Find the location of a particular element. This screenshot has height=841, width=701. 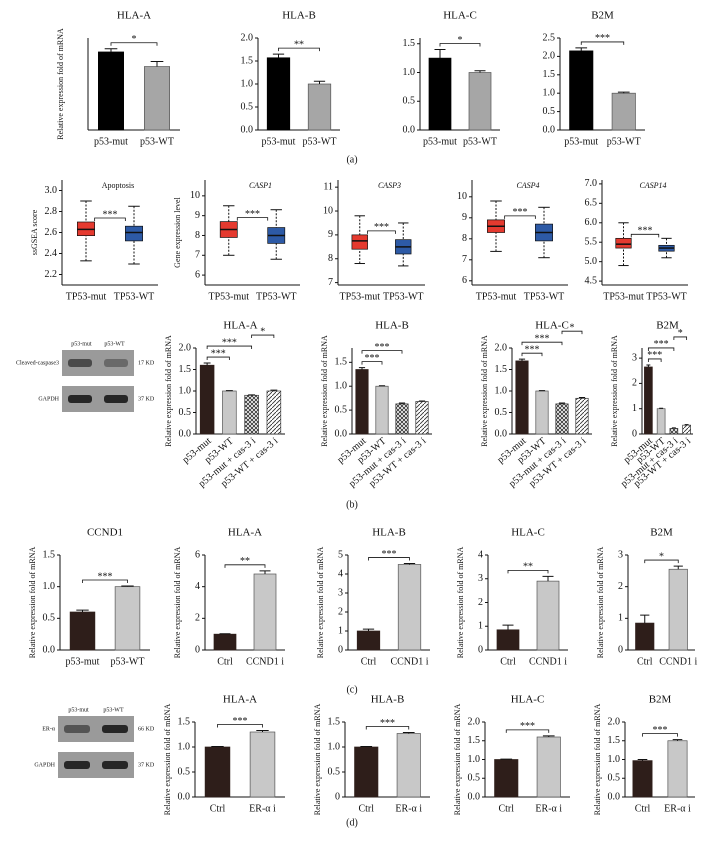

y-tick-label: 0 is located at coordinates (634, 433).